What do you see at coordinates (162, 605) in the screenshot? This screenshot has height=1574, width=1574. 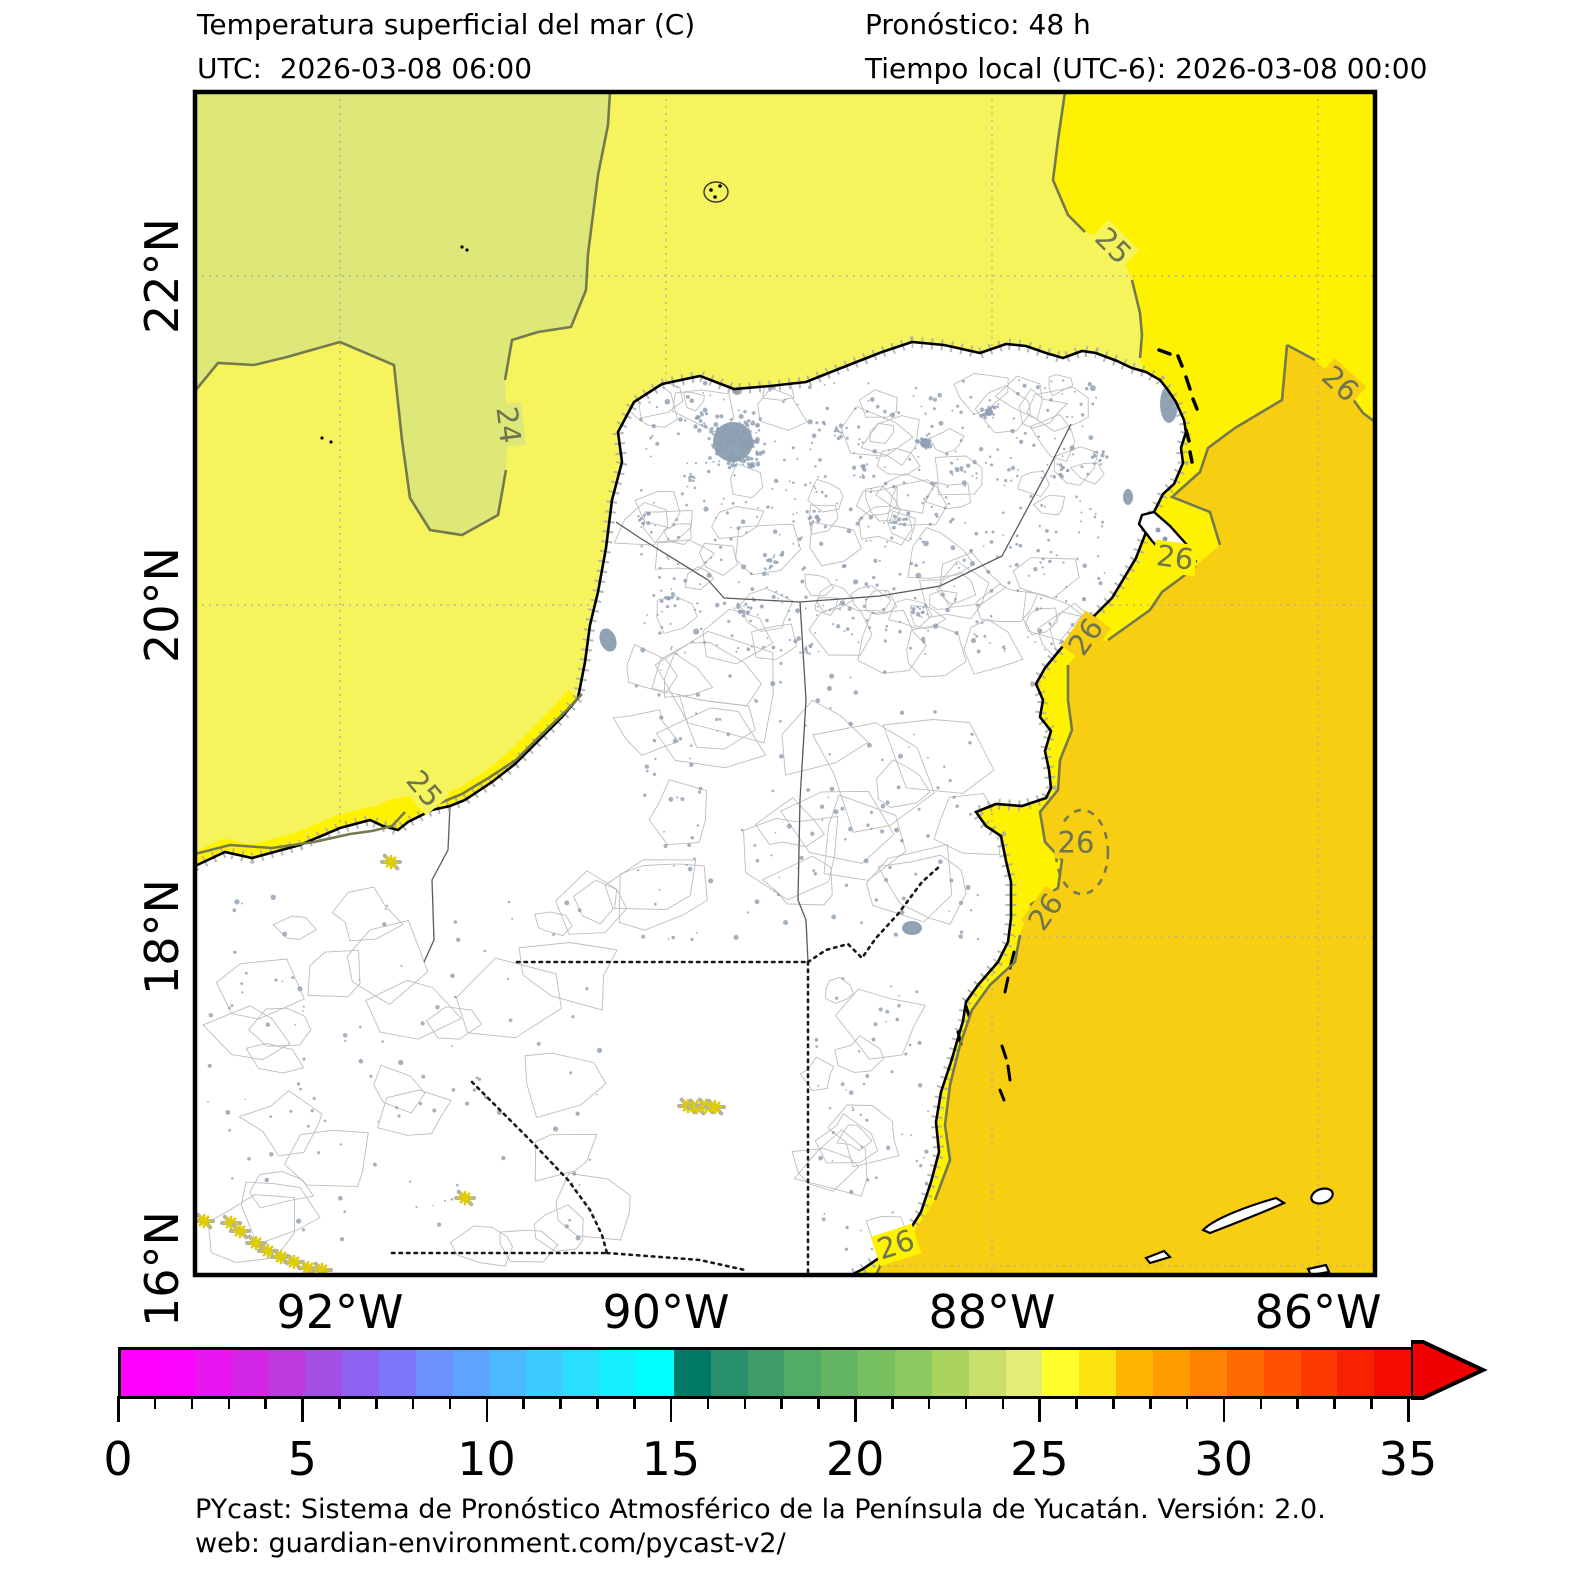 I see `y-axis-label: 20°N` at bounding box center [162, 605].